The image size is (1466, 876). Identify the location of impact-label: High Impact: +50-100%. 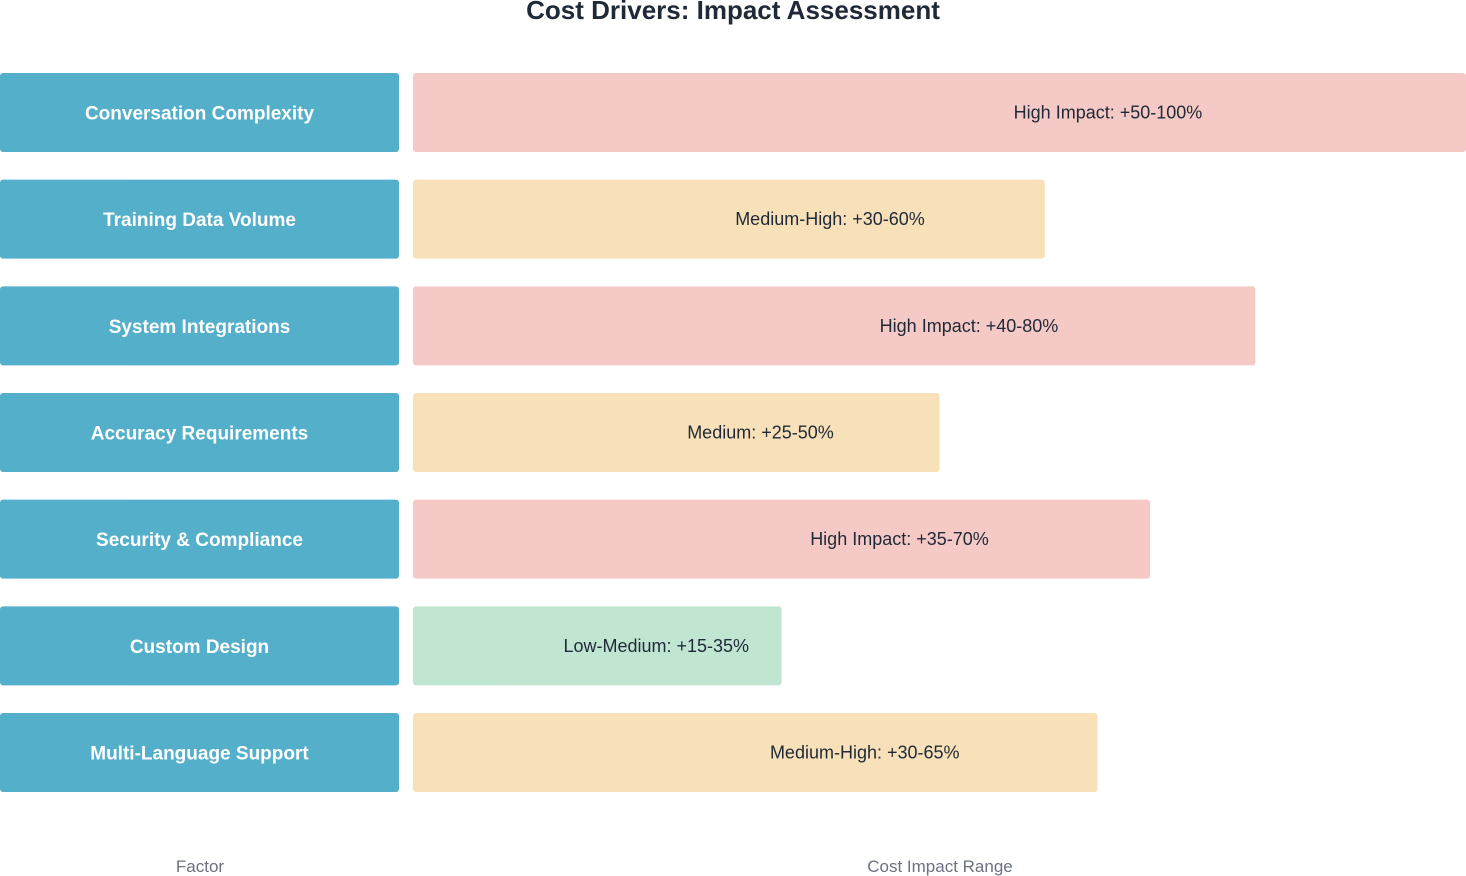
(1108, 113).